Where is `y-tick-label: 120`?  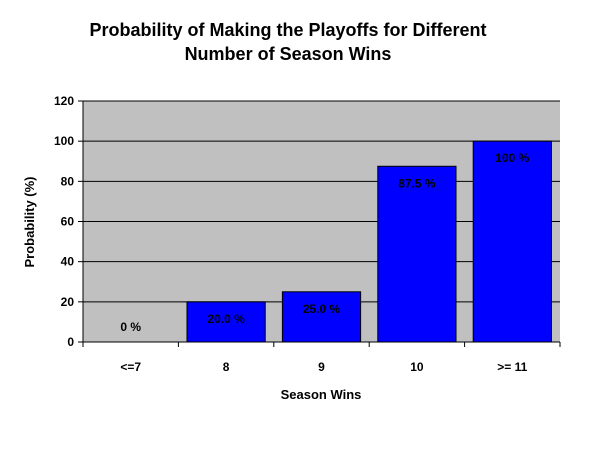 y-tick-label: 120 is located at coordinates (64, 101).